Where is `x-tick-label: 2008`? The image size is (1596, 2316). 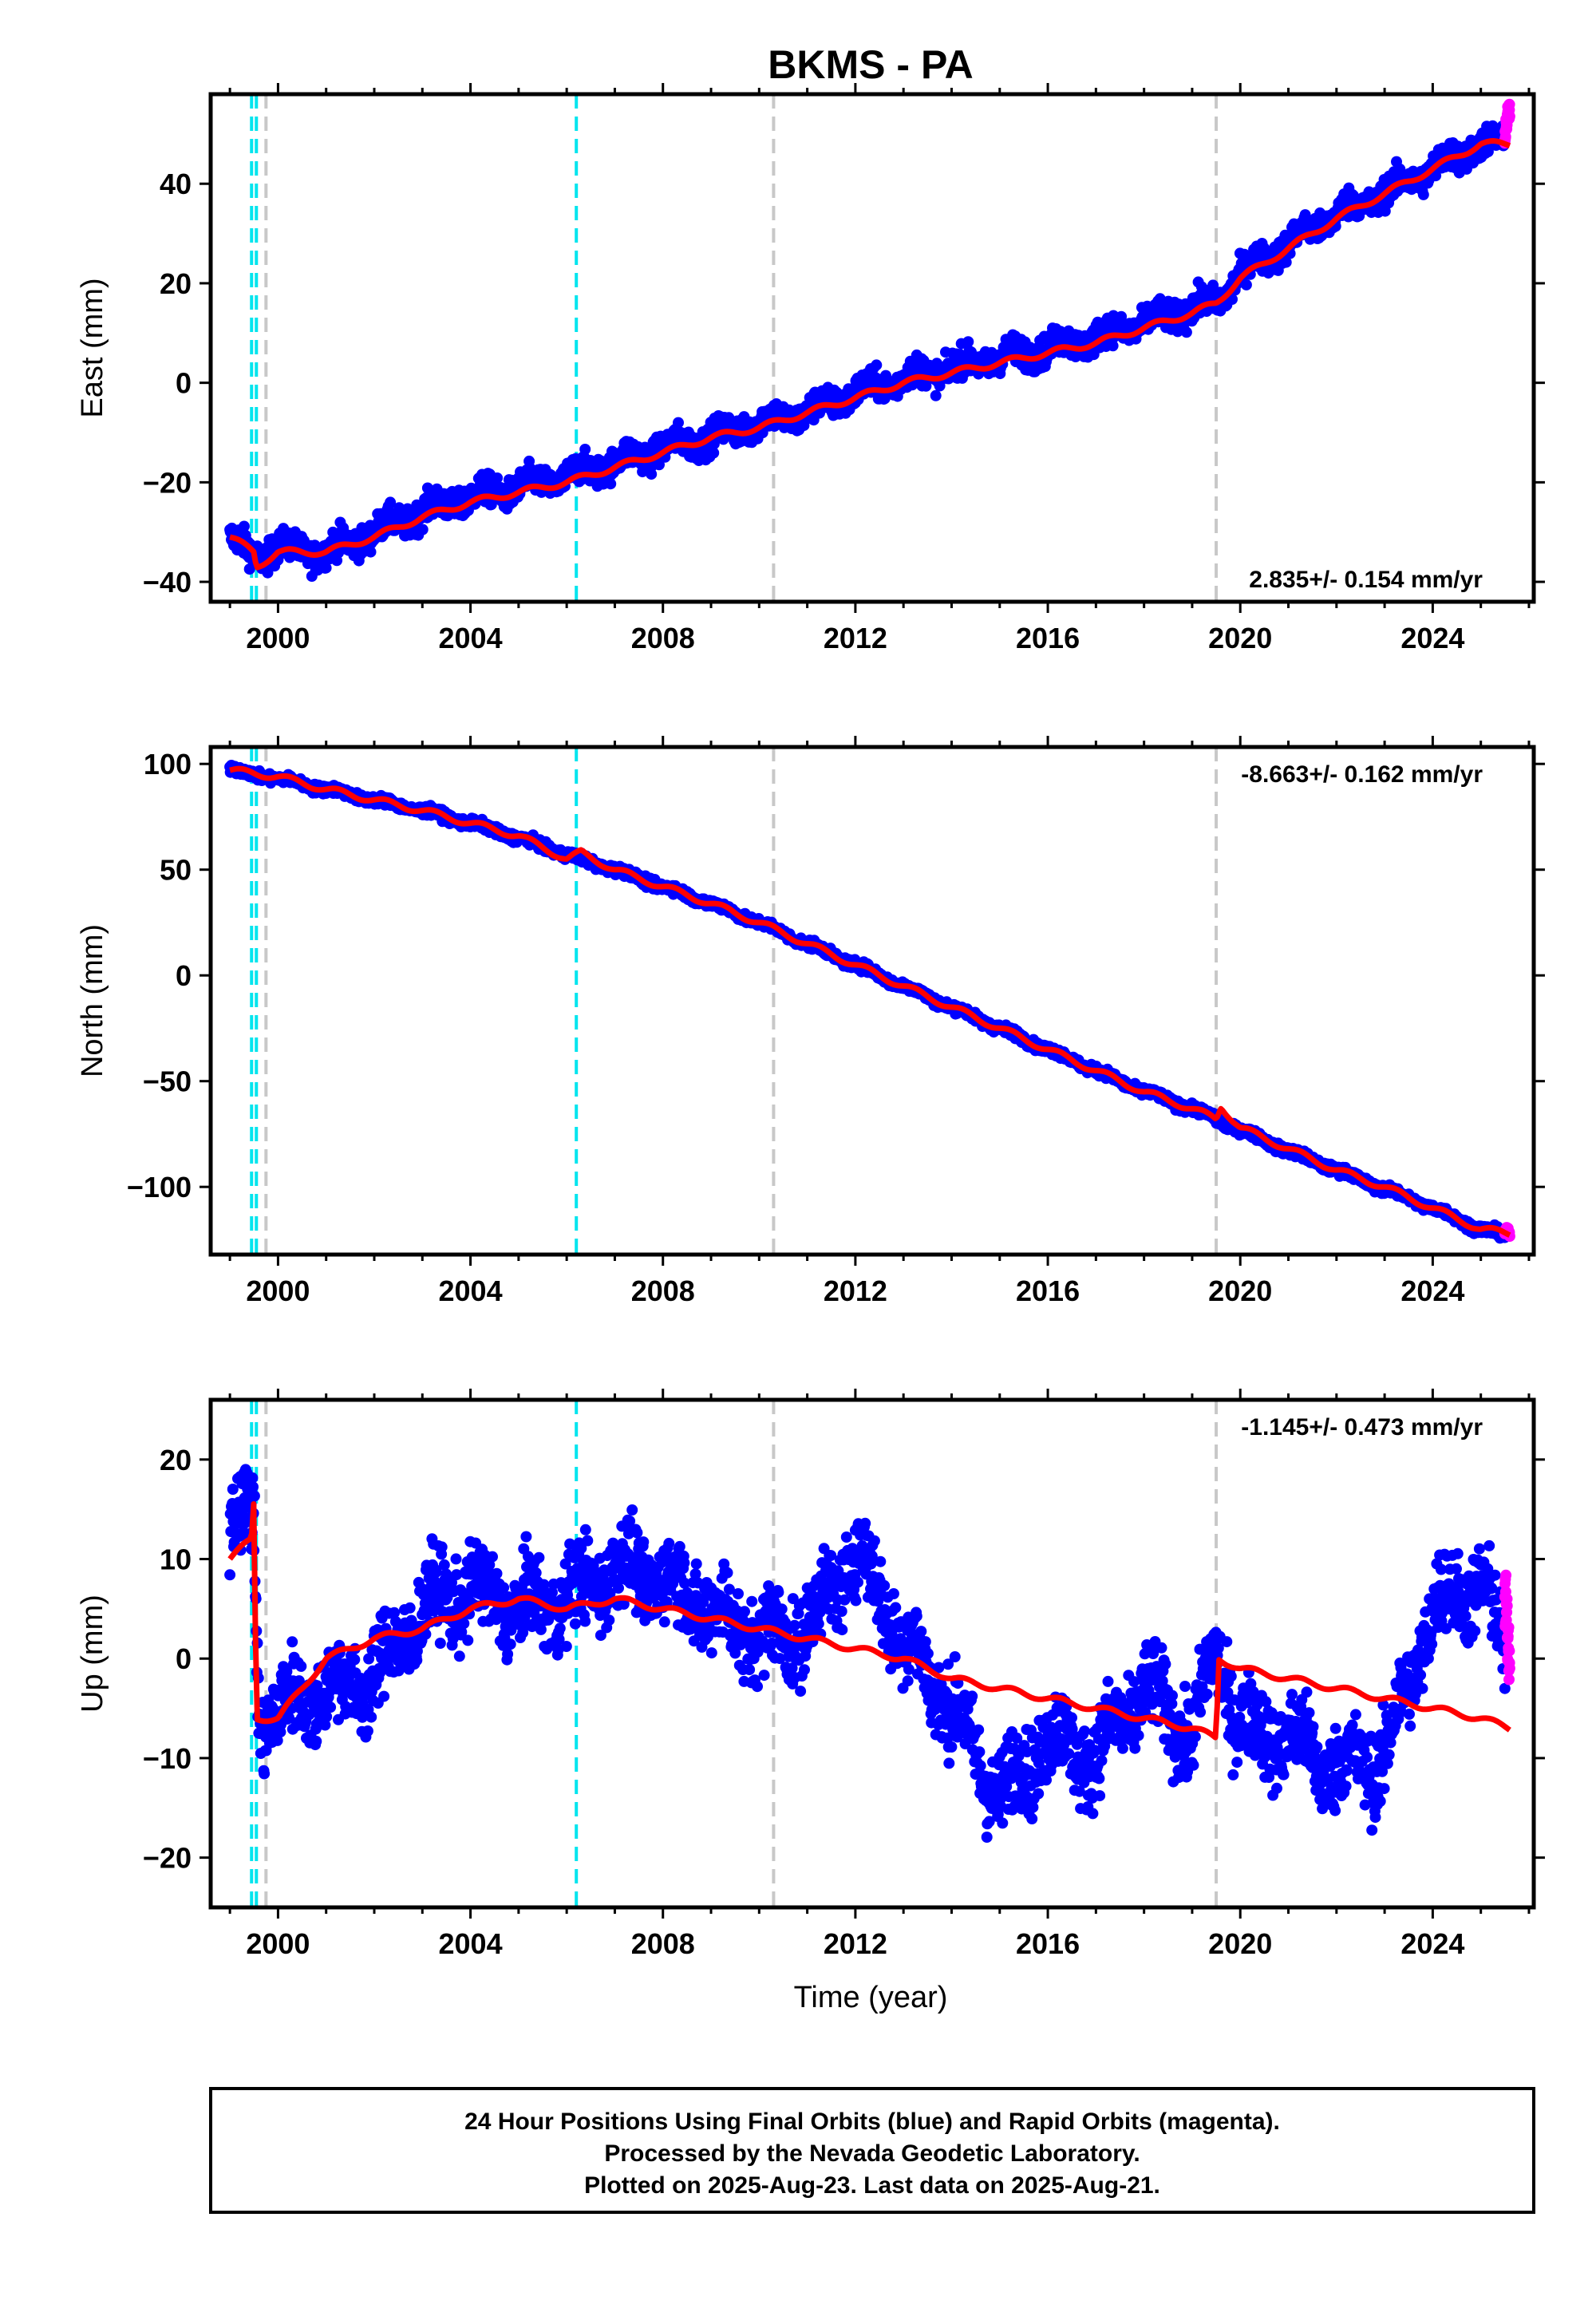
x-tick-label: 2008 is located at coordinates (663, 638).